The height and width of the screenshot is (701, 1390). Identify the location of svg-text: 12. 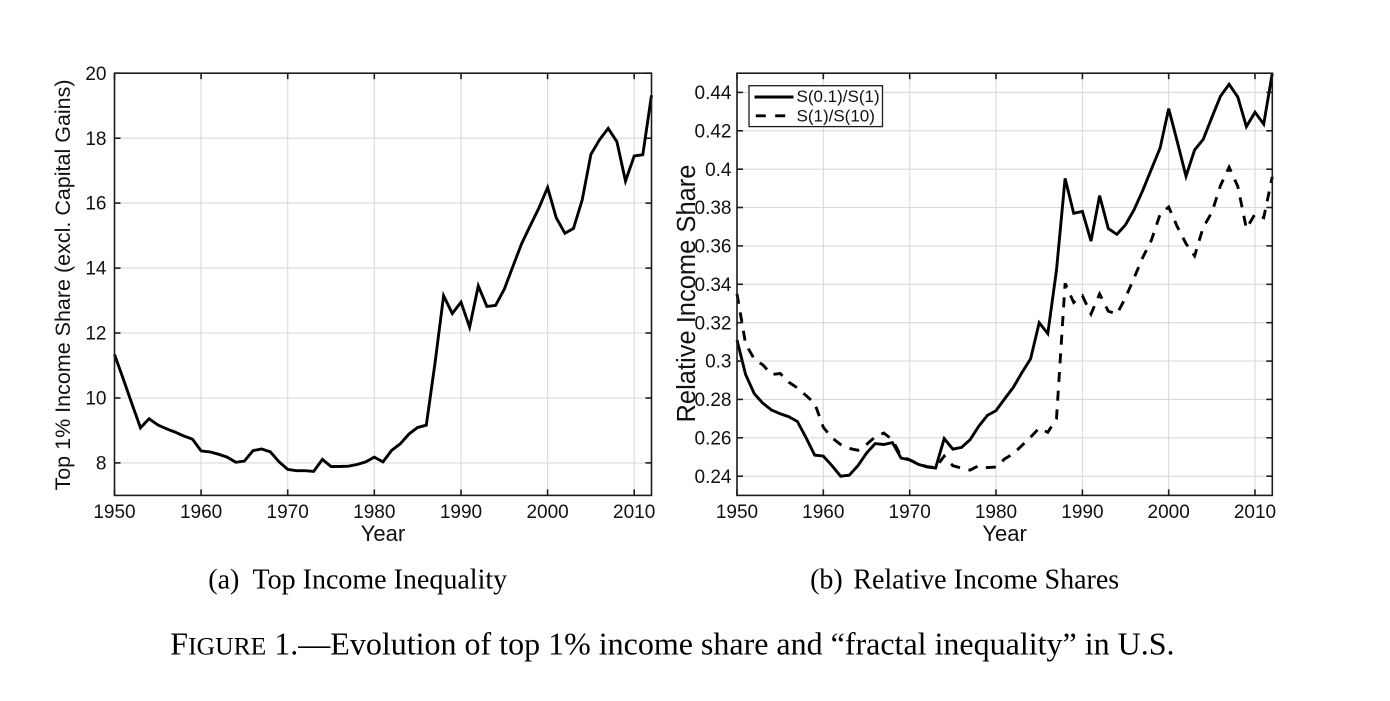
(95, 334).